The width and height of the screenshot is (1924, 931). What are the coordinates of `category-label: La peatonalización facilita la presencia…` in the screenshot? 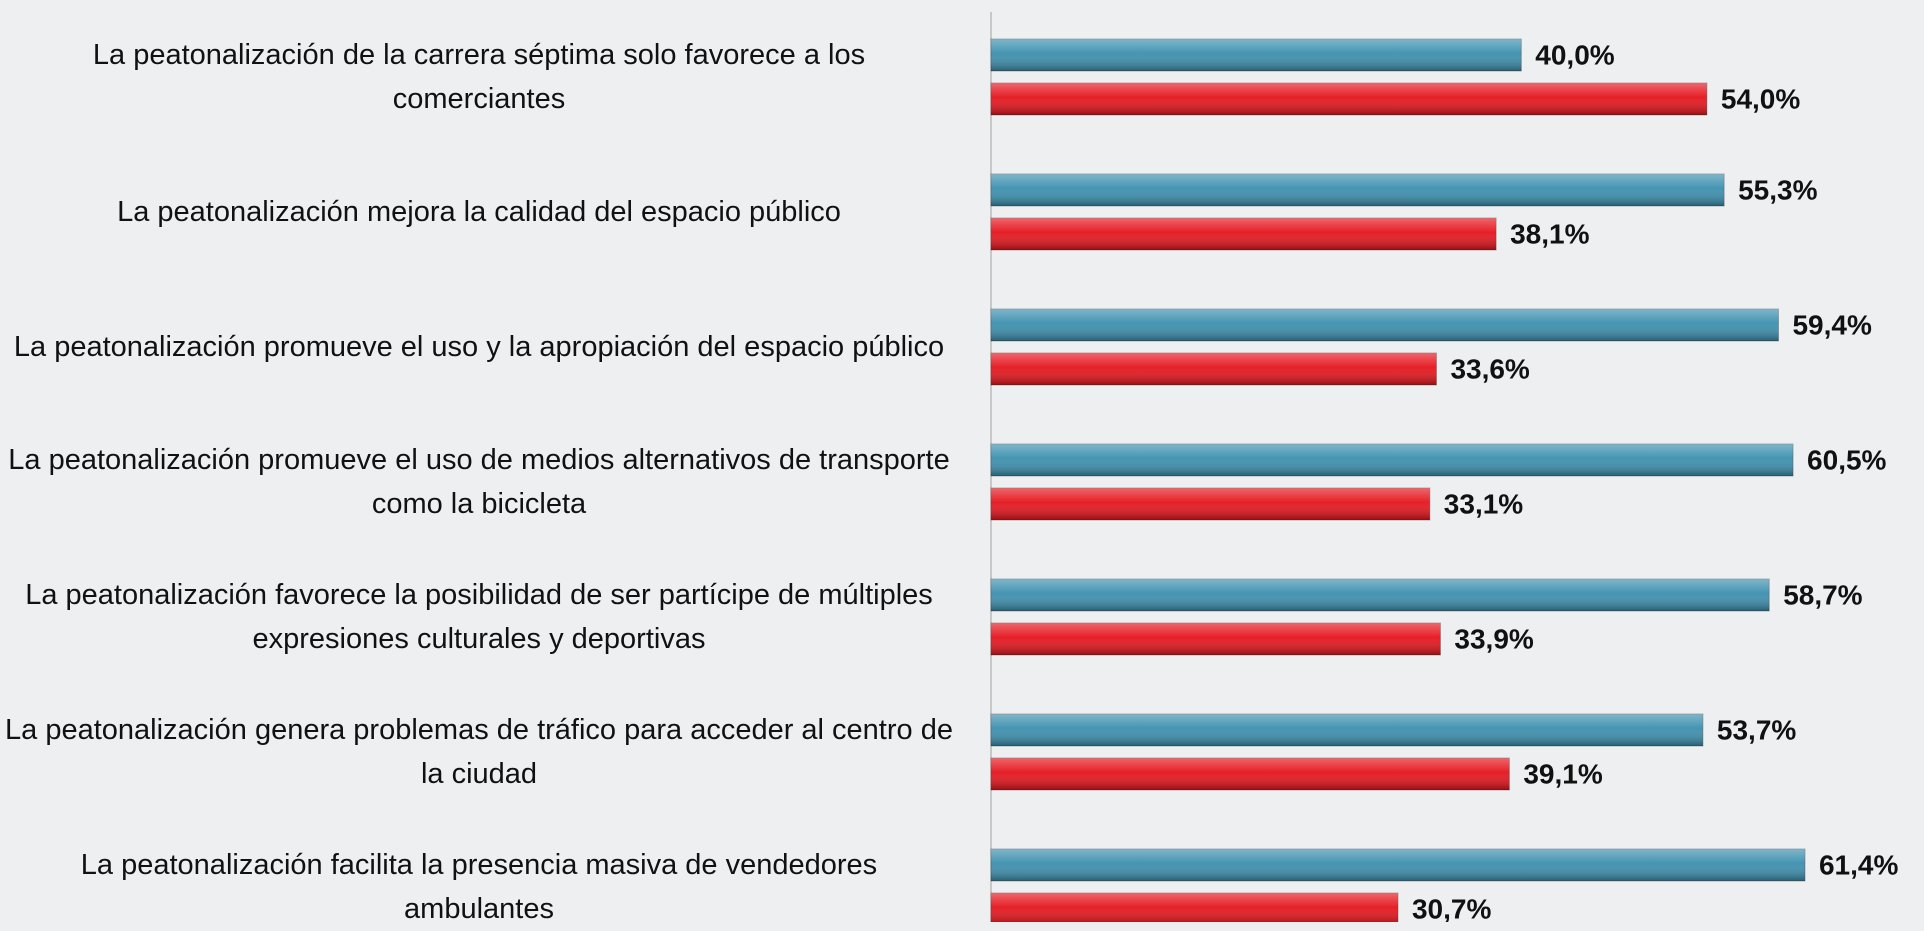 It's located at (479, 887).